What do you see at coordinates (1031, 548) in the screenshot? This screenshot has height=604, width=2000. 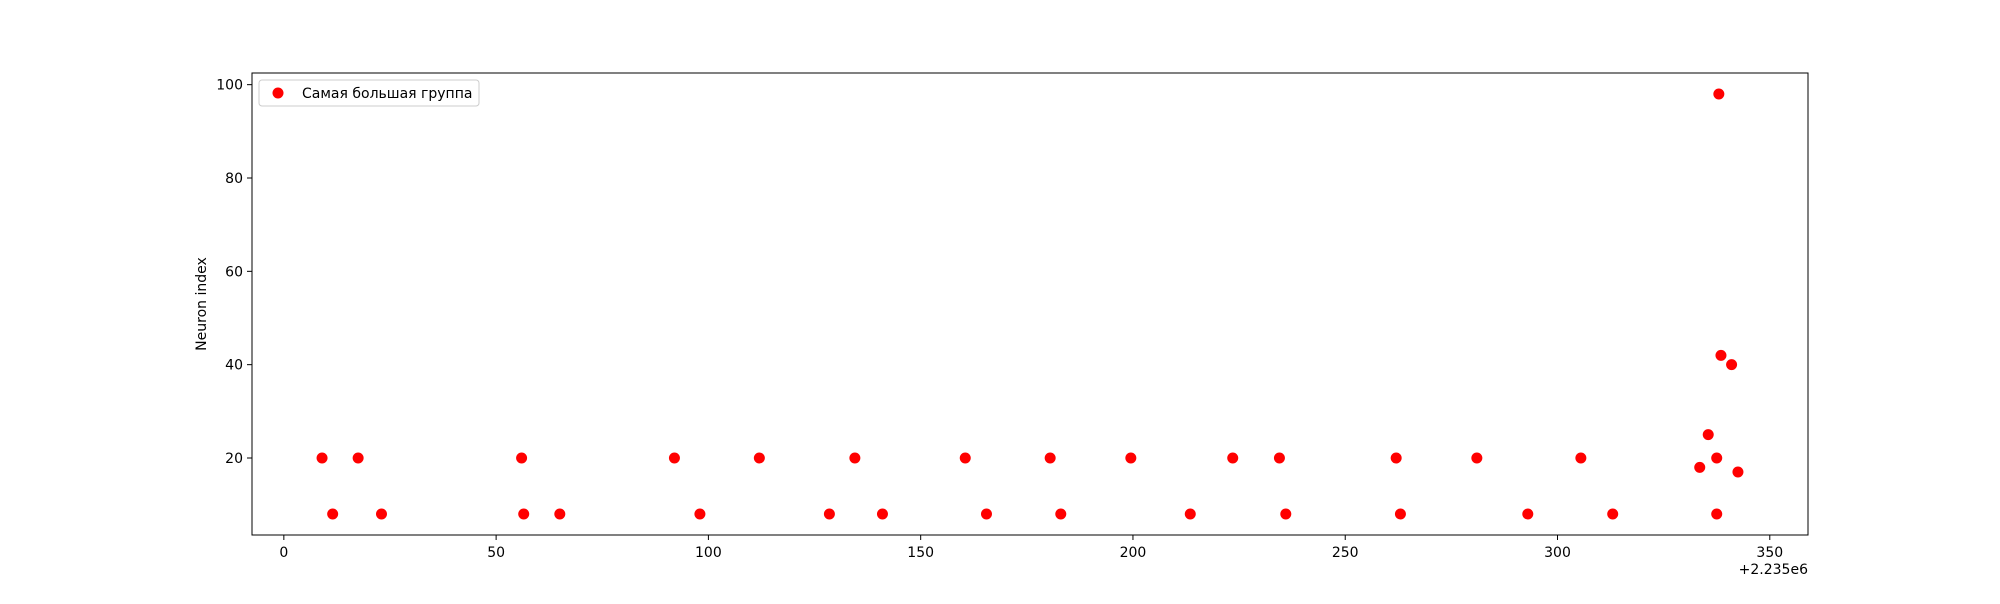 I see `x-axis-ticks: 0 50 100 150 200 250 300 350` at bounding box center [1031, 548].